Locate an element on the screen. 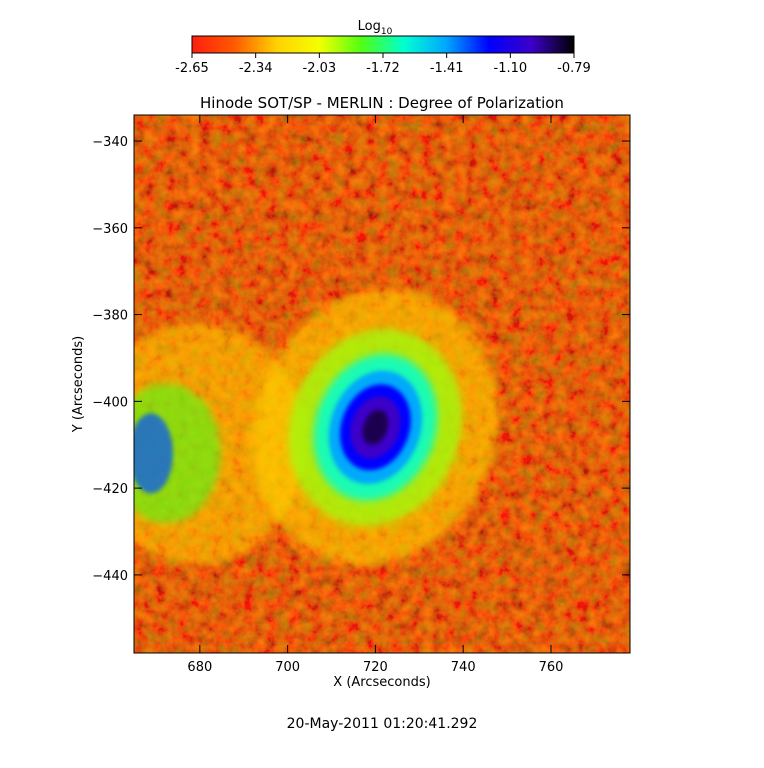  x-tick-label: 700 is located at coordinates (287, 667).